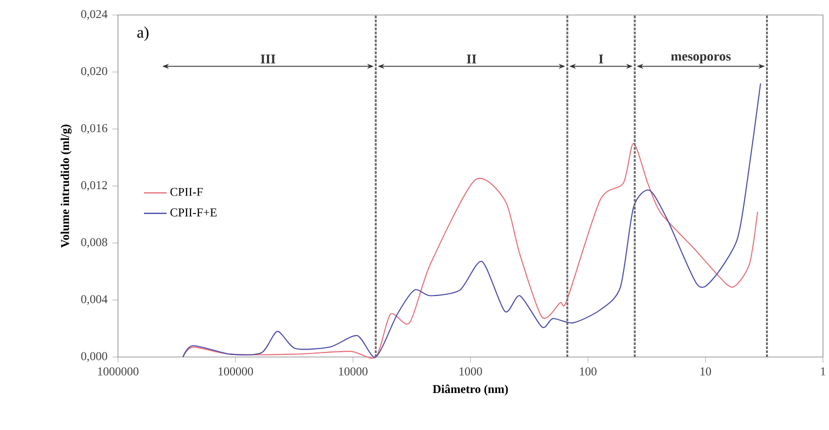 This screenshot has height=430, width=829. I want to click on annotation: a), so click(142, 33).